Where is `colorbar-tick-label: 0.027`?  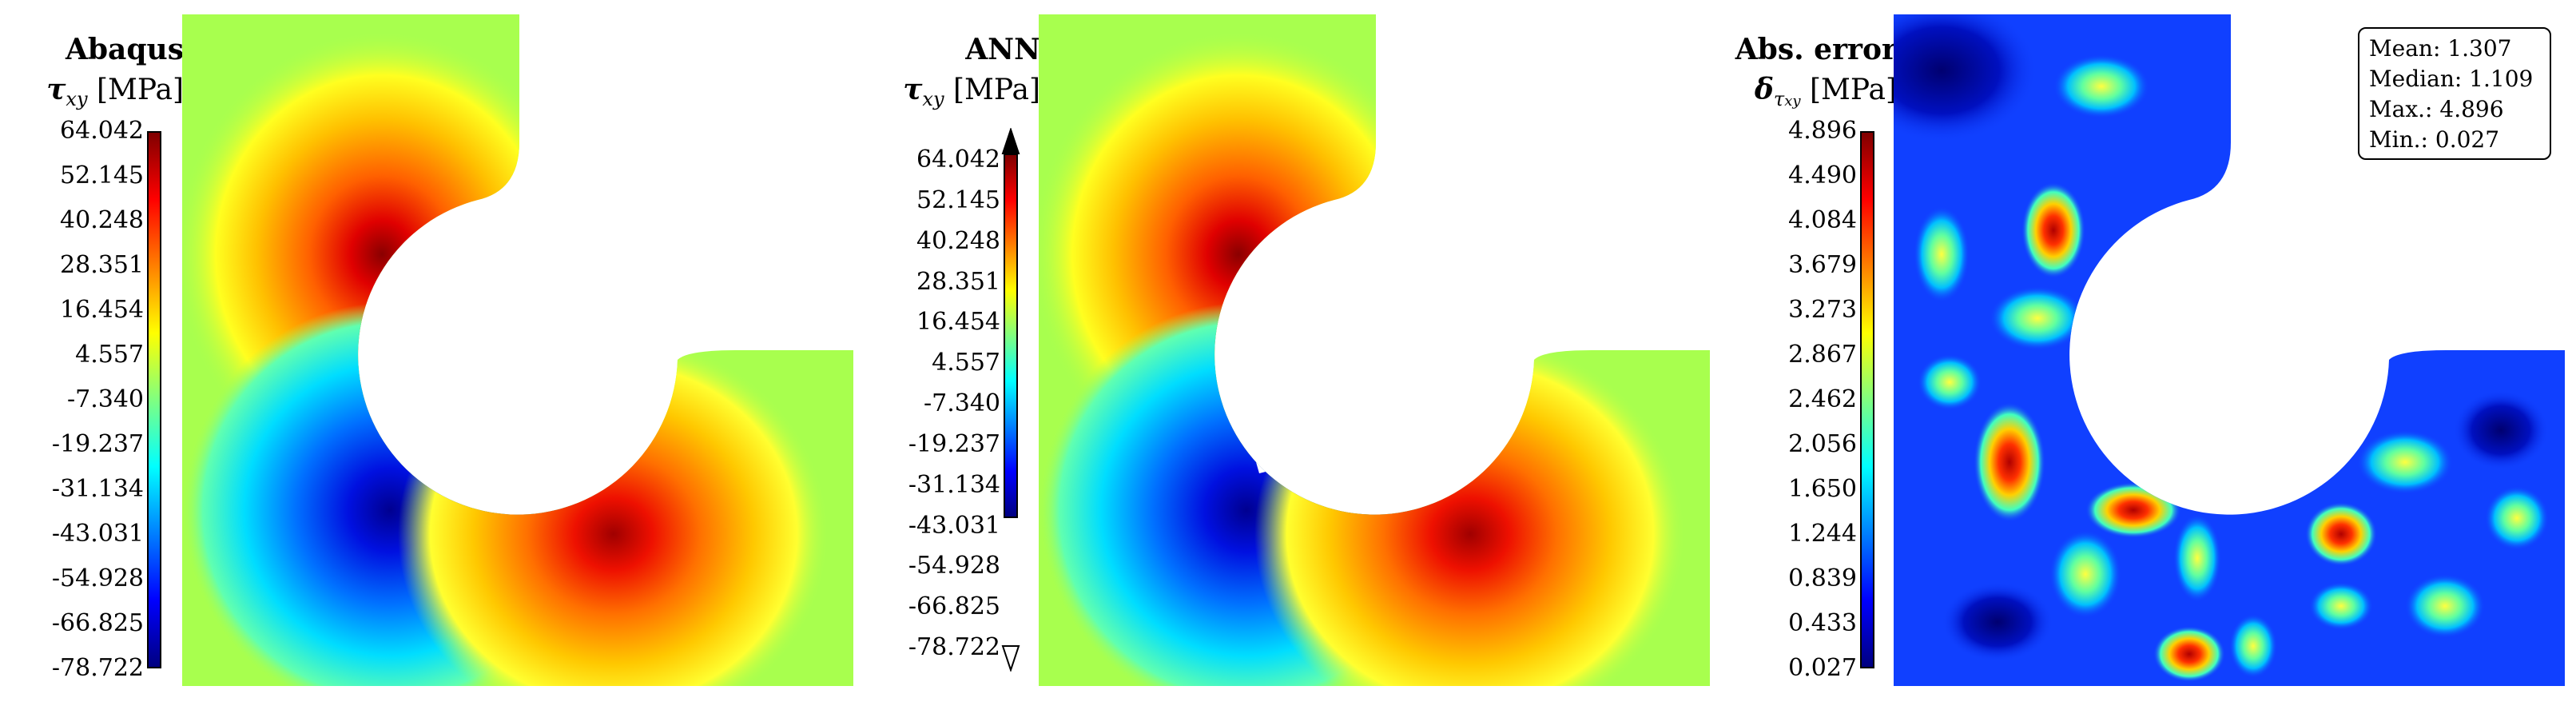 colorbar-tick-label: 0.027 is located at coordinates (1822, 668).